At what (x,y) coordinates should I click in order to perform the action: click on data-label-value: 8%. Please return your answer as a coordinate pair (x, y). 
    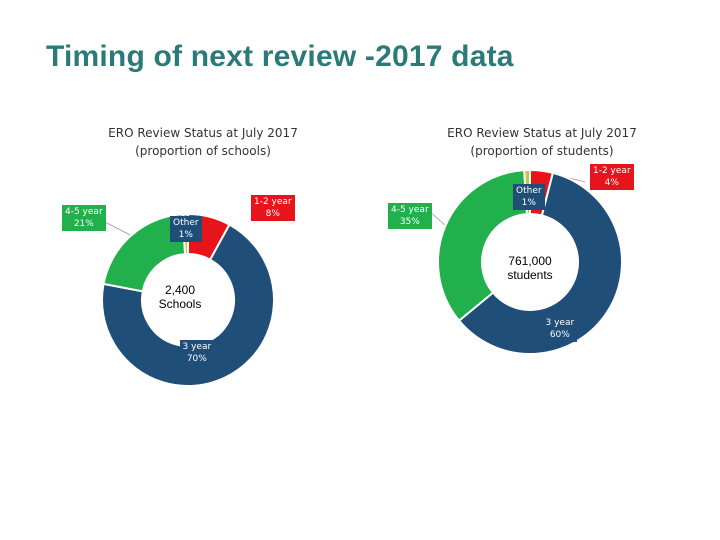
    Looking at the image, I should click on (272, 214).